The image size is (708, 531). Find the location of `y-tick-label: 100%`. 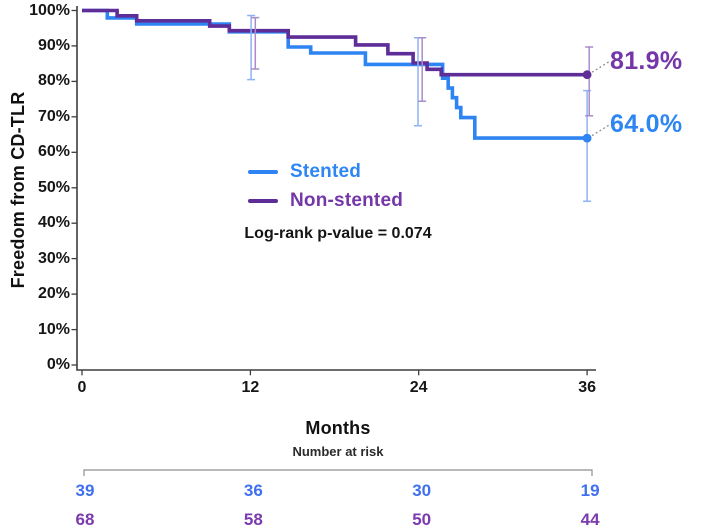

y-tick-label: 100% is located at coordinates (49, 10).